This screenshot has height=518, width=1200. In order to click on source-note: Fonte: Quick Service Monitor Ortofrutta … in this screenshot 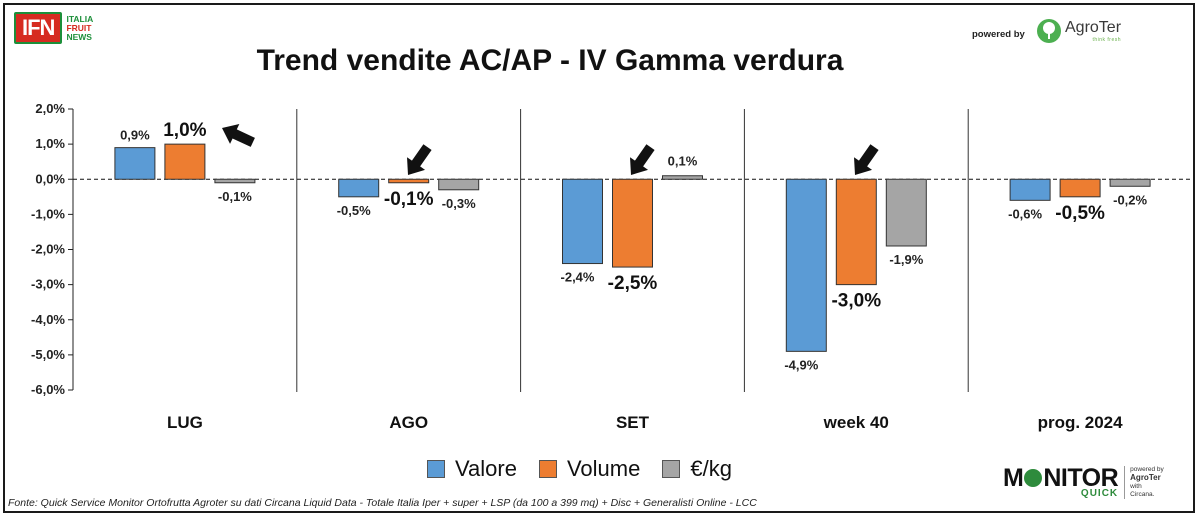, I will do `click(382, 503)`.